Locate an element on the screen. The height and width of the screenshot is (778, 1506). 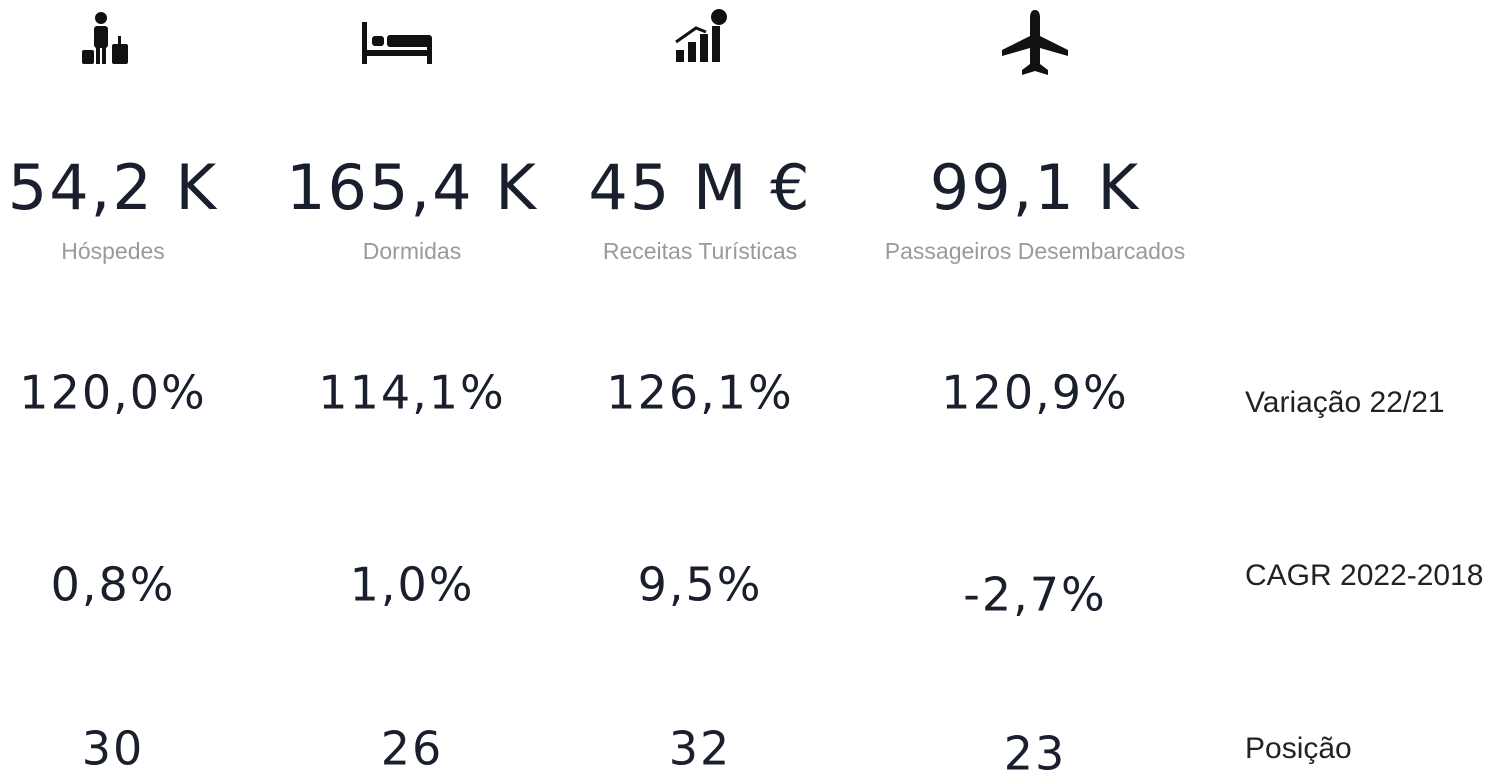
kpi-value: 99,1 K is located at coordinates (1035, 187).